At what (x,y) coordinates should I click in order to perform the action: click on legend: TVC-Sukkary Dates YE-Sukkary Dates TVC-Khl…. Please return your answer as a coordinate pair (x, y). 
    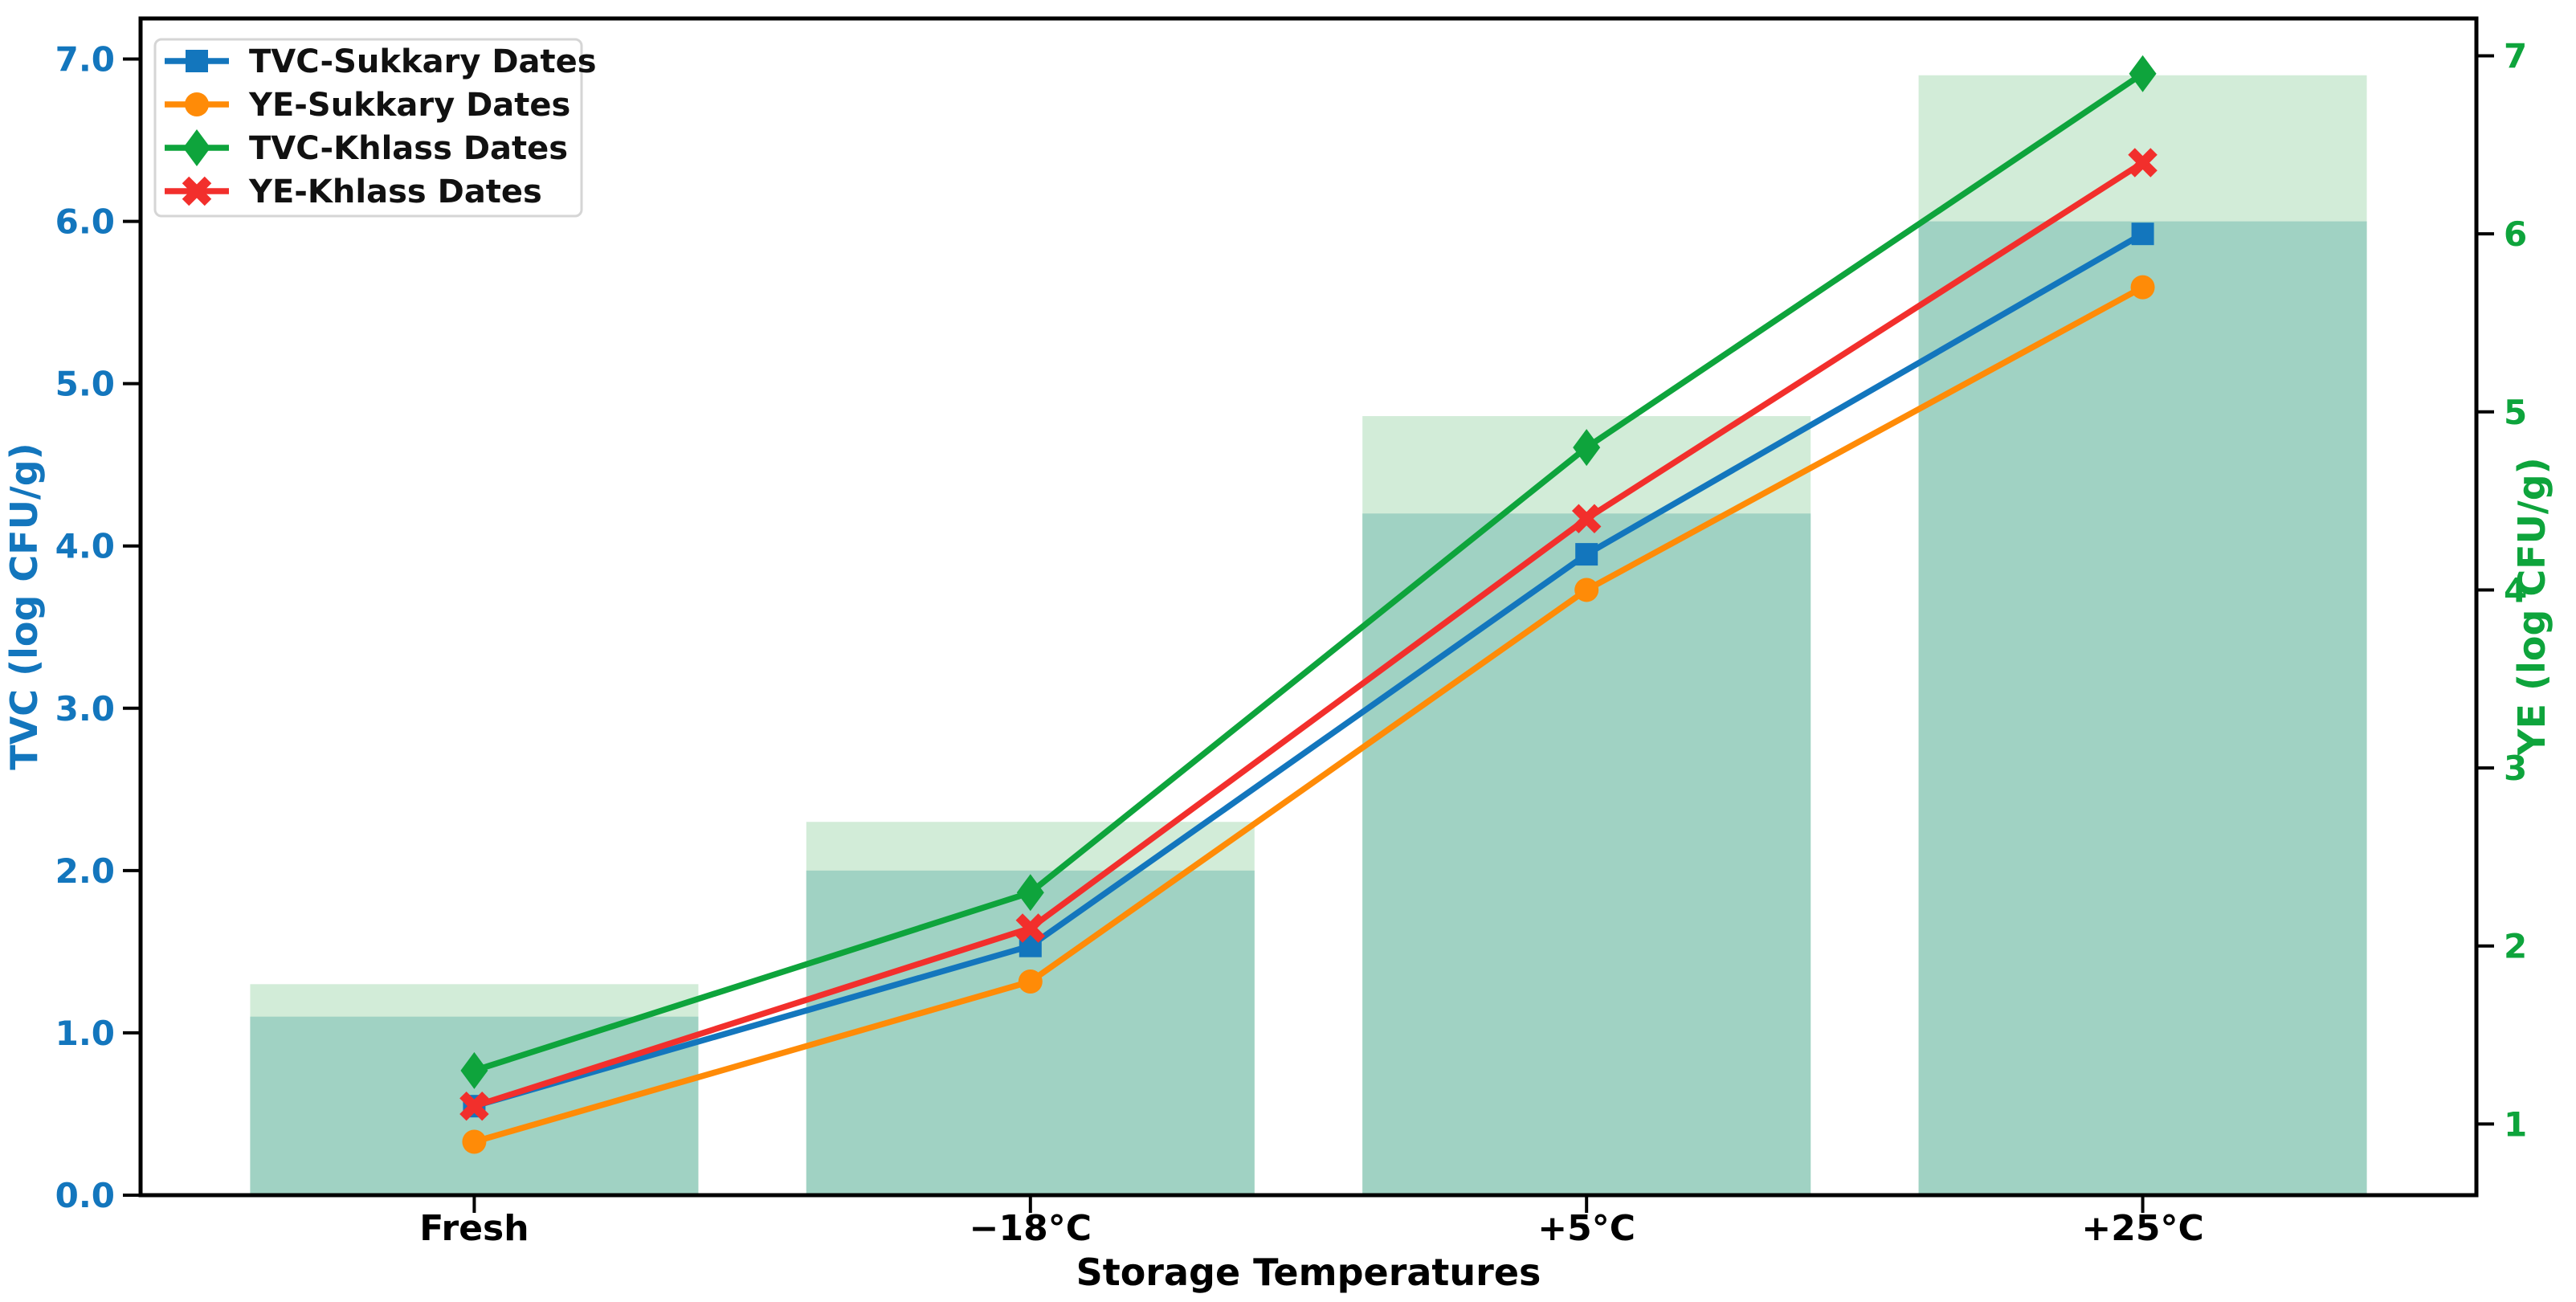
    Looking at the image, I should click on (375, 128).